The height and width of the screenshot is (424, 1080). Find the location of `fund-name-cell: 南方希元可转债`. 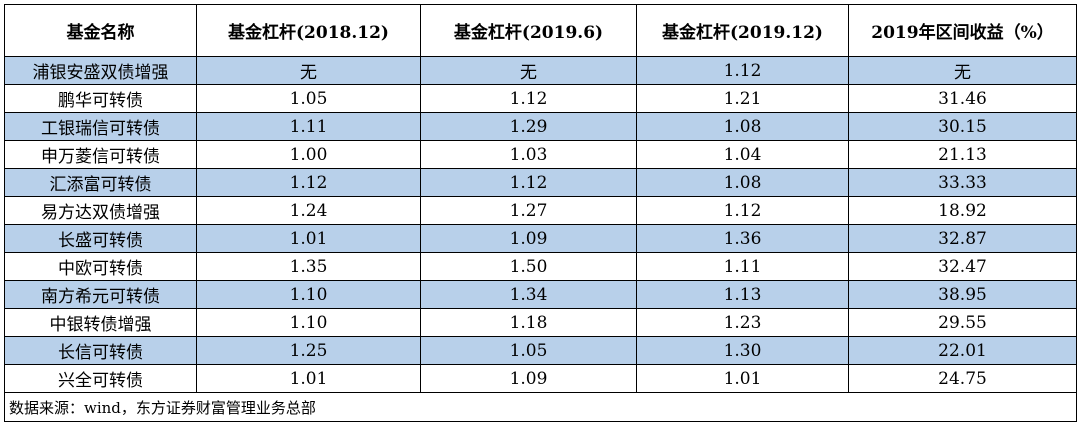

fund-name-cell: 南方希元可转债 is located at coordinates (100, 294).